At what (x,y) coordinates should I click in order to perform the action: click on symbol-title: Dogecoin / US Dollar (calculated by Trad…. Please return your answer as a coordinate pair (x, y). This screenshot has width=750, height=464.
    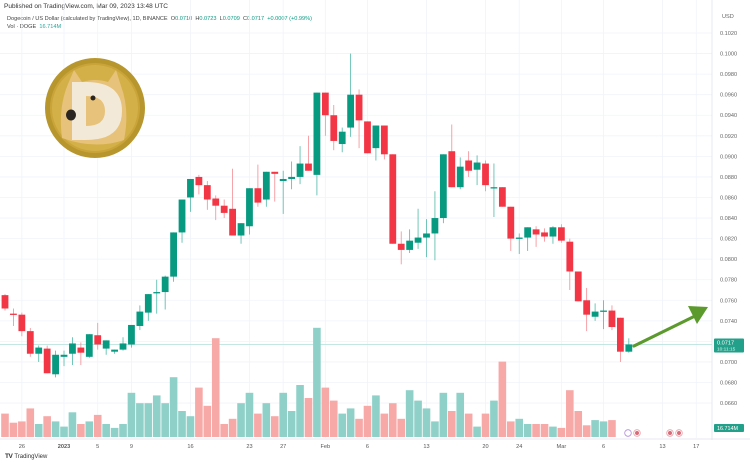
    Looking at the image, I should click on (87, 19).